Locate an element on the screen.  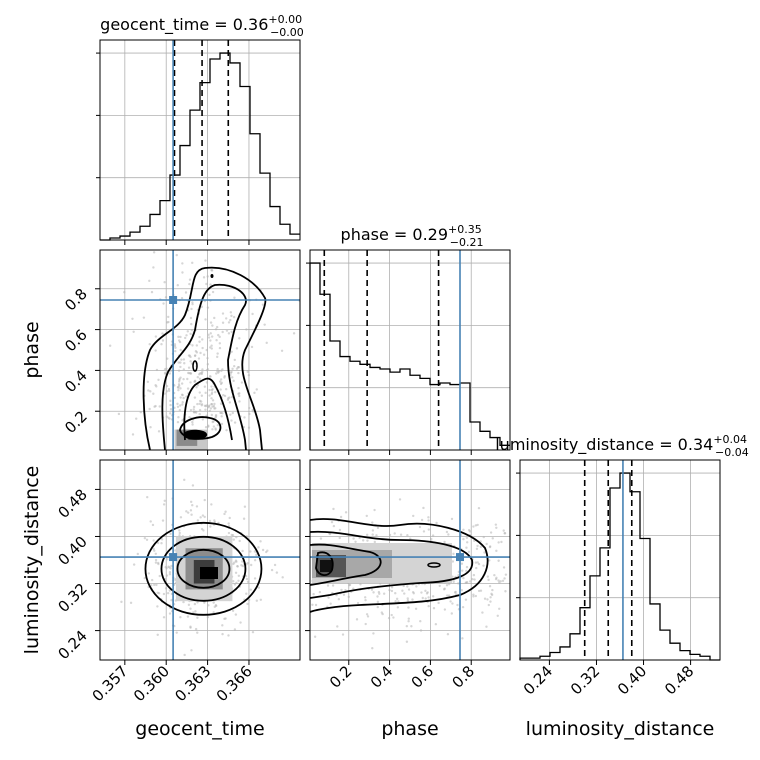
density-frame is located at coordinates (200, 560).